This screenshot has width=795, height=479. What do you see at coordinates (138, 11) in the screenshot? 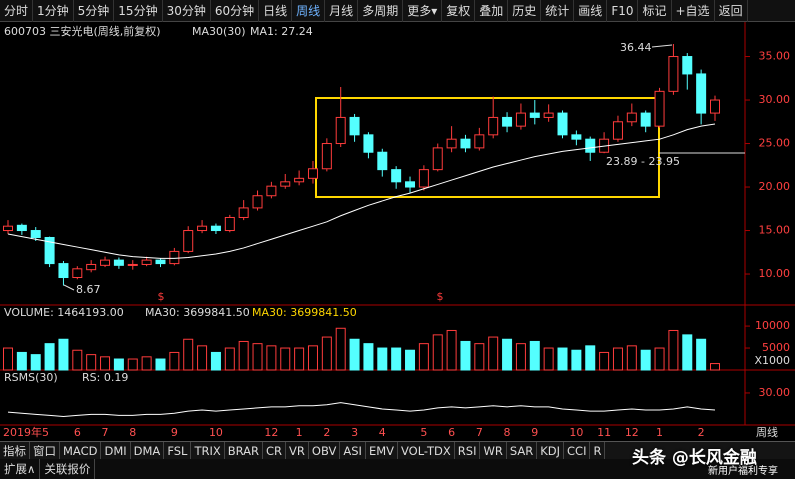
I see `toolbar-button: 15分钟` at bounding box center [138, 11].